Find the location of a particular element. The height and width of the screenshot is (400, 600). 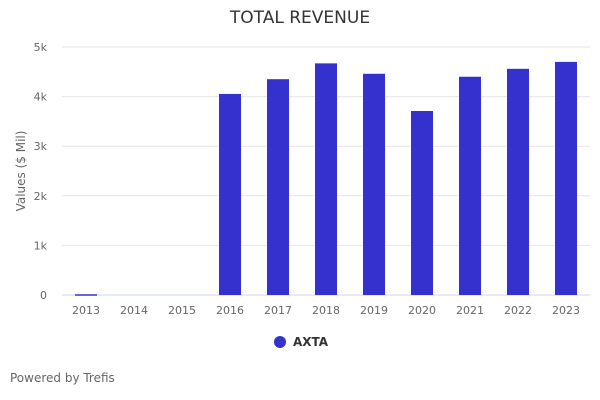

bar-2021 is located at coordinates (470, 185).